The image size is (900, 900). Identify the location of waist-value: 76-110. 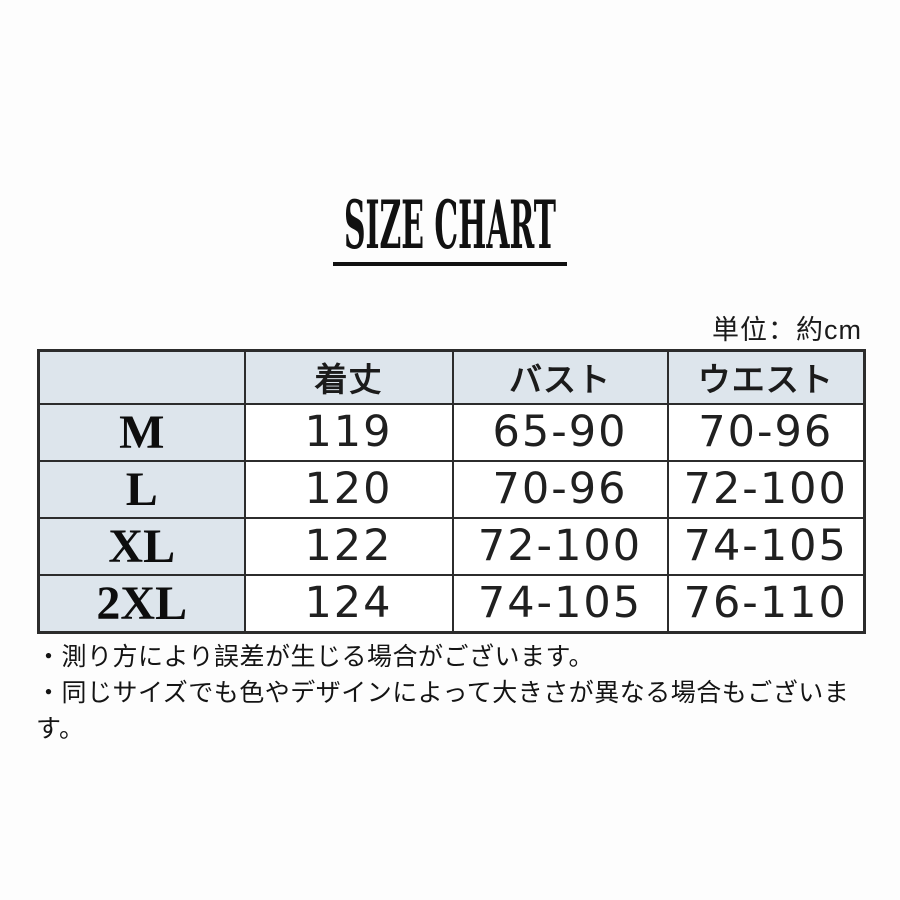
(766, 603).